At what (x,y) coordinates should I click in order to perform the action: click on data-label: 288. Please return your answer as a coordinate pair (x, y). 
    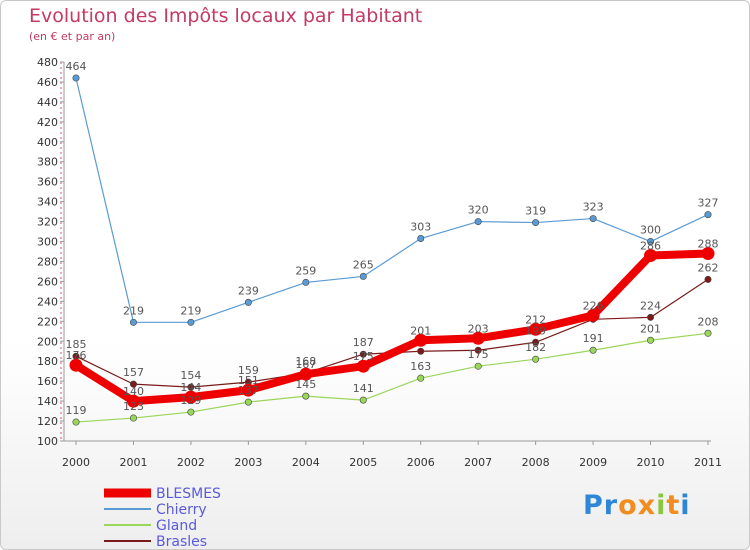
    Looking at the image, I should click on (708, 243).